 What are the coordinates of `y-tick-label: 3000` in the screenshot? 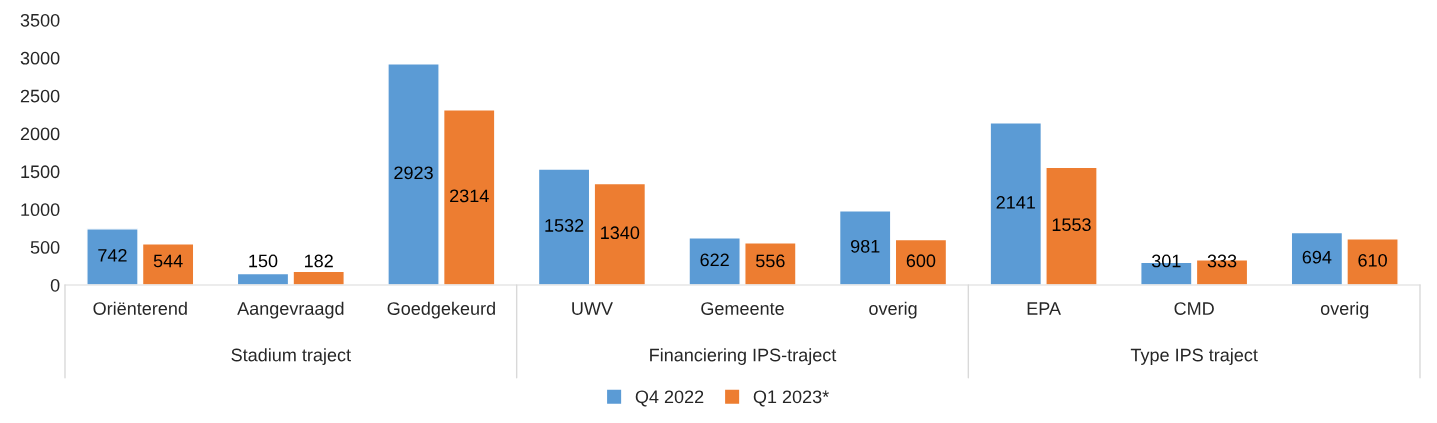 It's located at (40, 58).